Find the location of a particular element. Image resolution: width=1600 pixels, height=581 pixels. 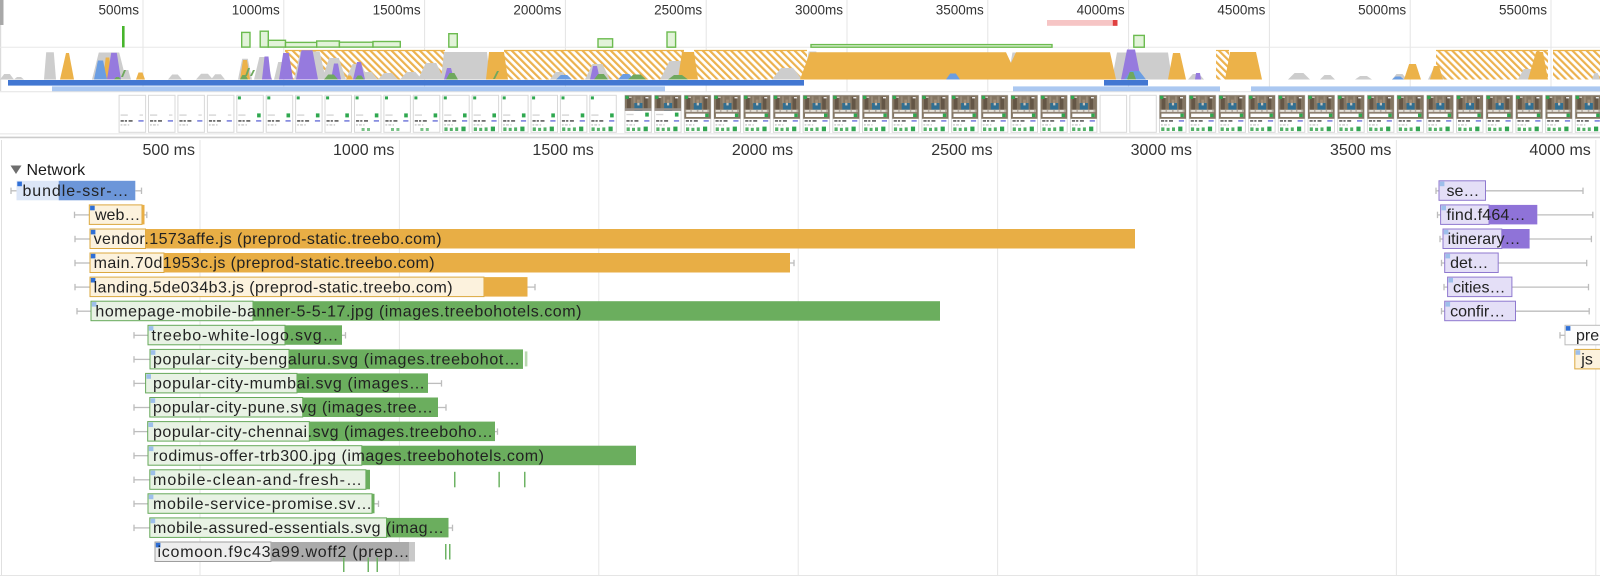

svg-text: 500 ms is located at coordinates (169, 150).